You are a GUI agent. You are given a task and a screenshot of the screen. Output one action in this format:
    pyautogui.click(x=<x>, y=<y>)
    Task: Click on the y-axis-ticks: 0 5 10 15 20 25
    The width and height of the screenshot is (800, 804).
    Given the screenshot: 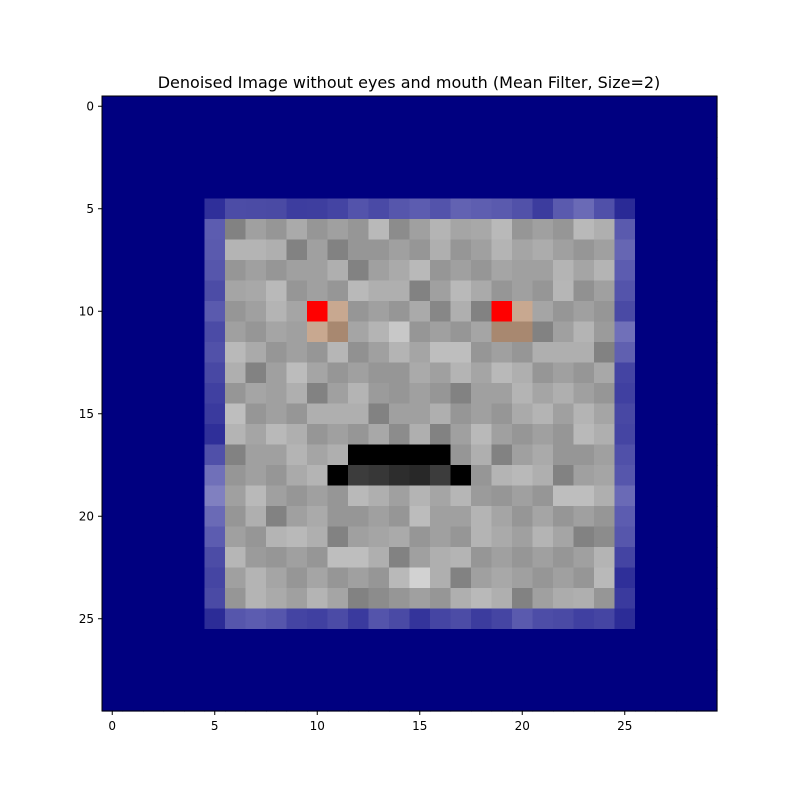 What is the action you would take?
    pyautogui.click(x=90, y=362)
    